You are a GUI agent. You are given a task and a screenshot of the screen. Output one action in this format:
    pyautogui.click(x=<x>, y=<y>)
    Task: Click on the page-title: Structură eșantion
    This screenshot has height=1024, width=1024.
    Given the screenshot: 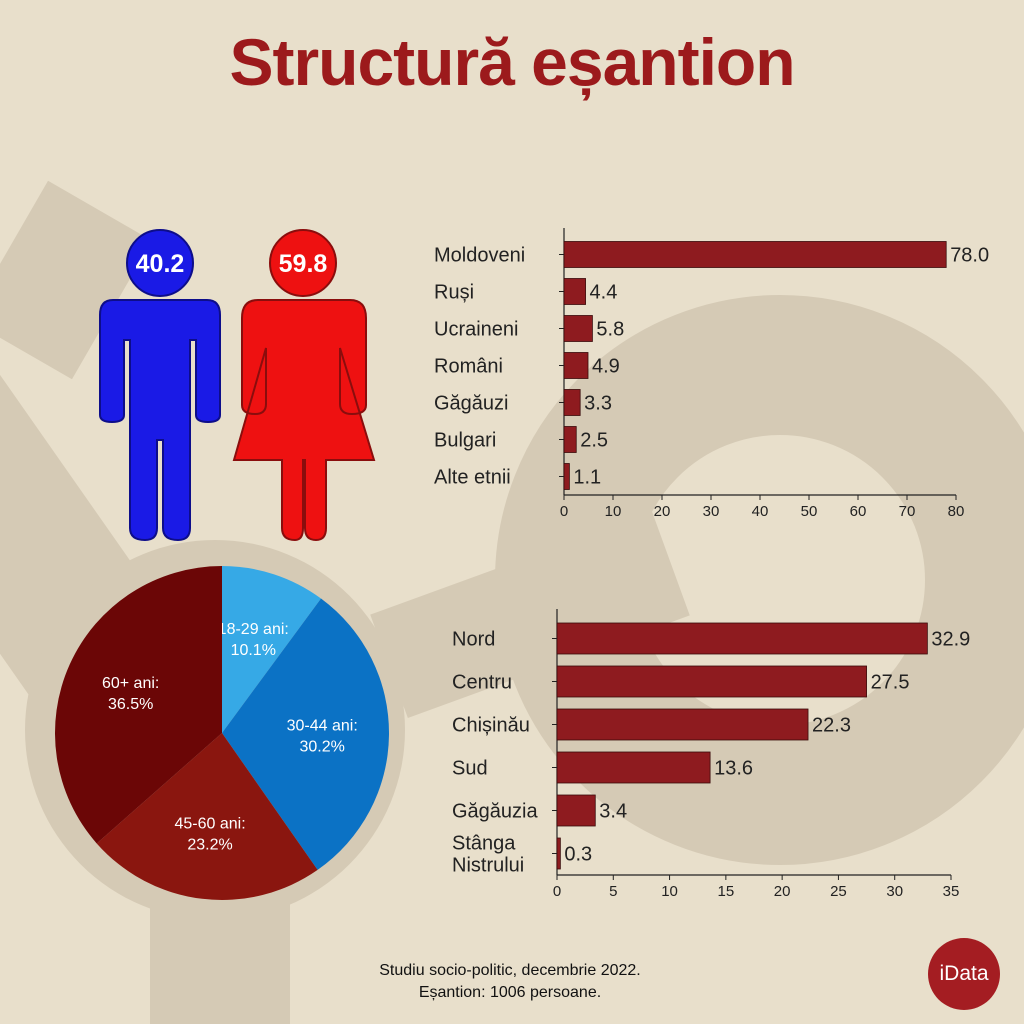 What is the action you would take?
    pyautogui.click(x=512, y=62)
    